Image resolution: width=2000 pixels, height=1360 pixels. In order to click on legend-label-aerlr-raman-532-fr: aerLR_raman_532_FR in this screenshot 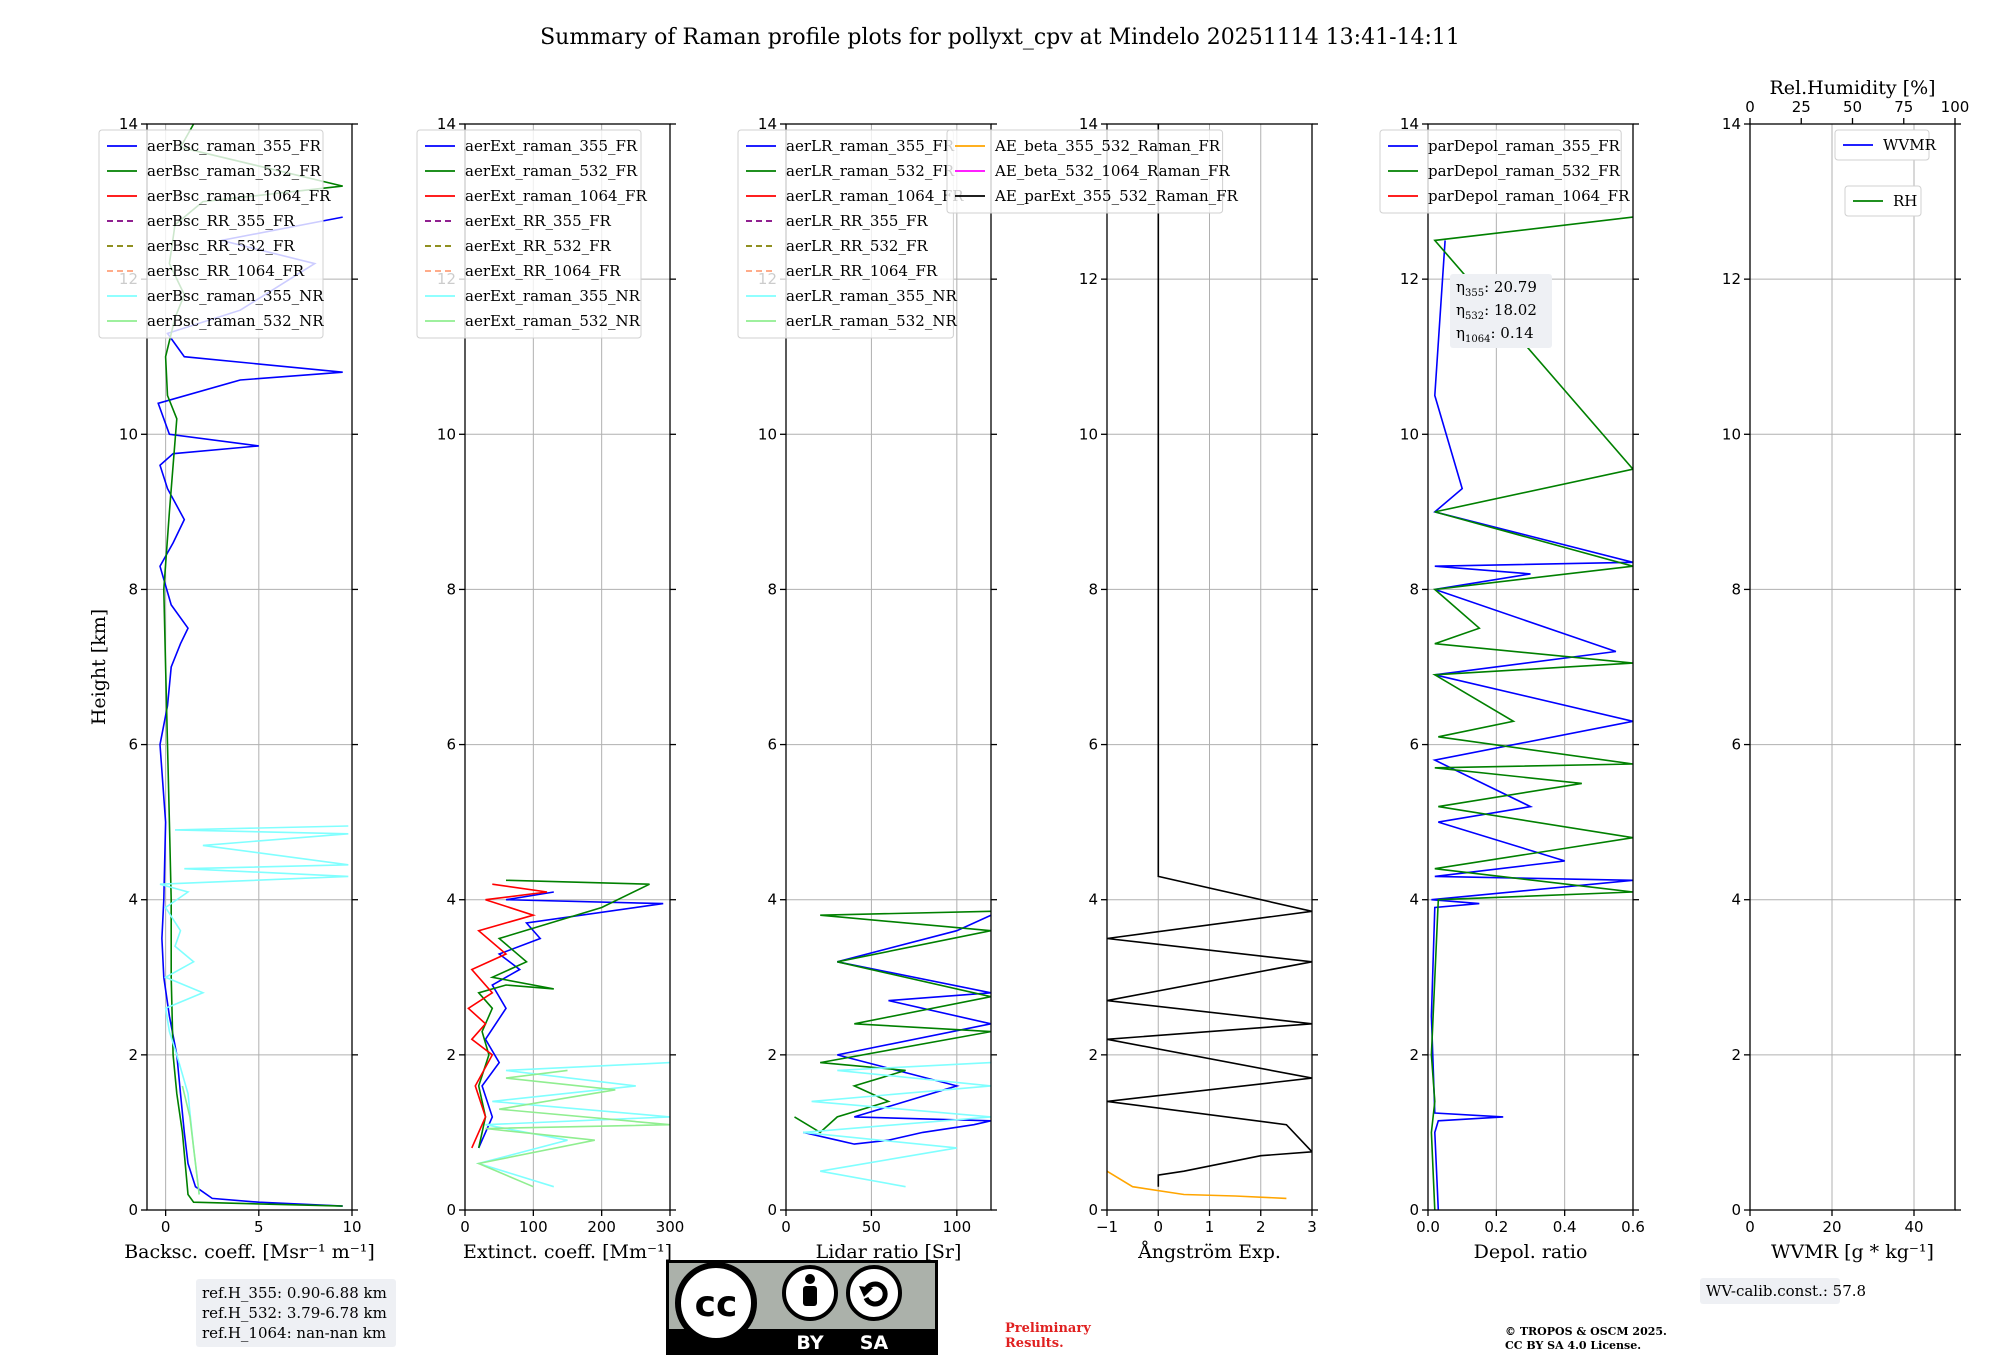, I will do `click(870, 171)`.